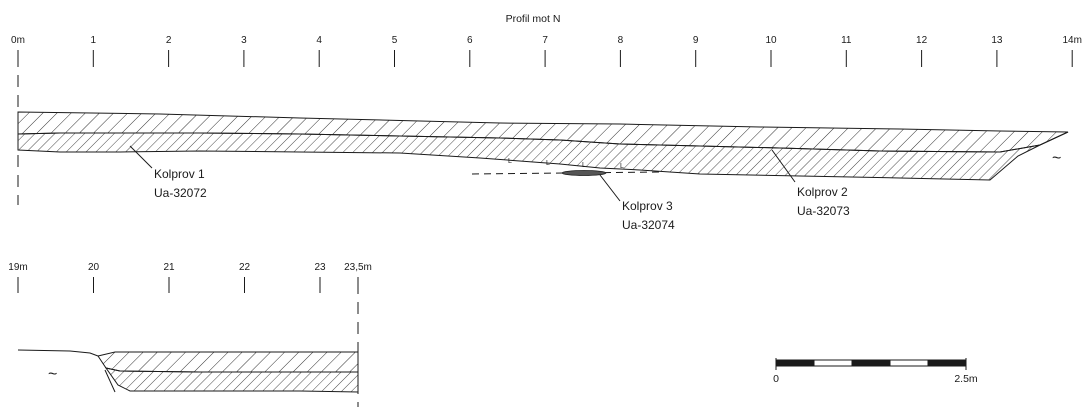  I want to click on axis-tick-label: 4, so click(319, 40).